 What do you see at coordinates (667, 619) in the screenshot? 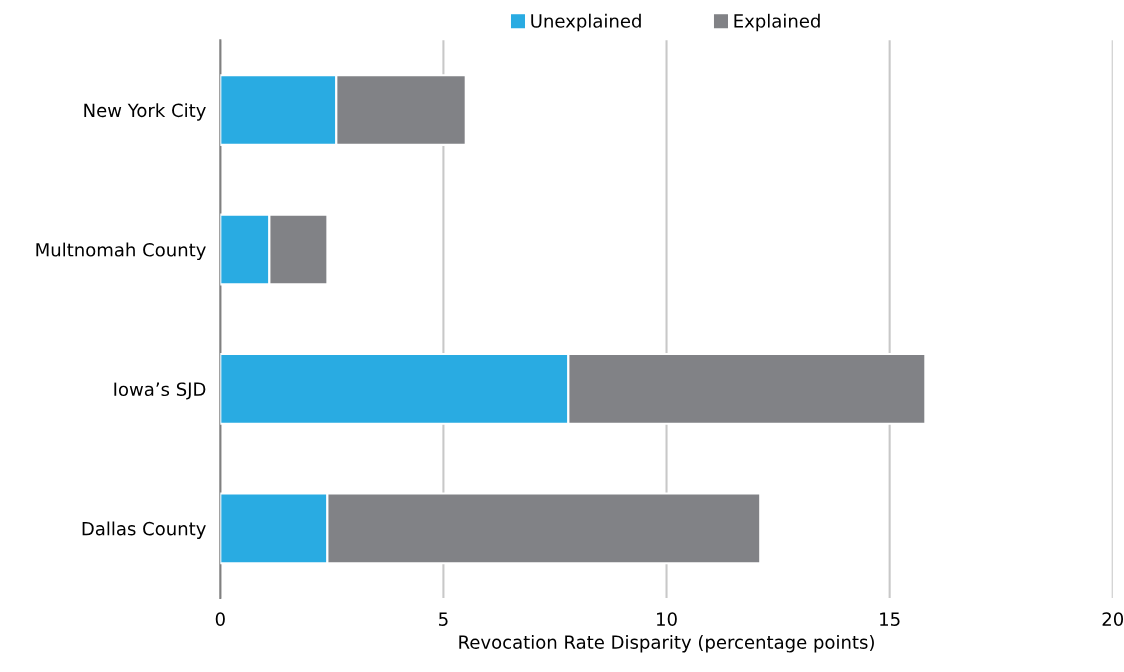
I see `x-tick-label: 10` at bounding box center [667, 619].